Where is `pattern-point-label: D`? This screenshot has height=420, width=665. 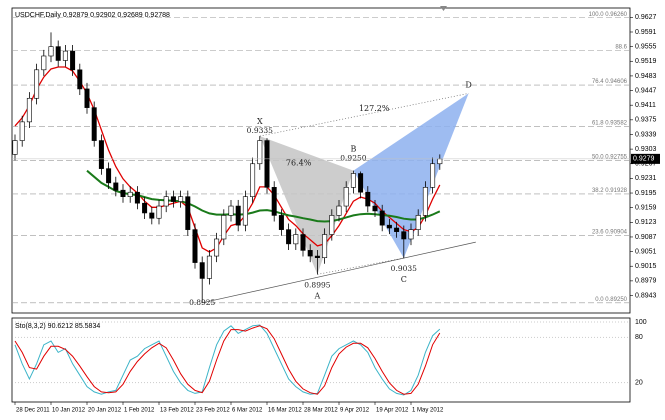
pattern-point-label: D is located at coordinates (468, 84).